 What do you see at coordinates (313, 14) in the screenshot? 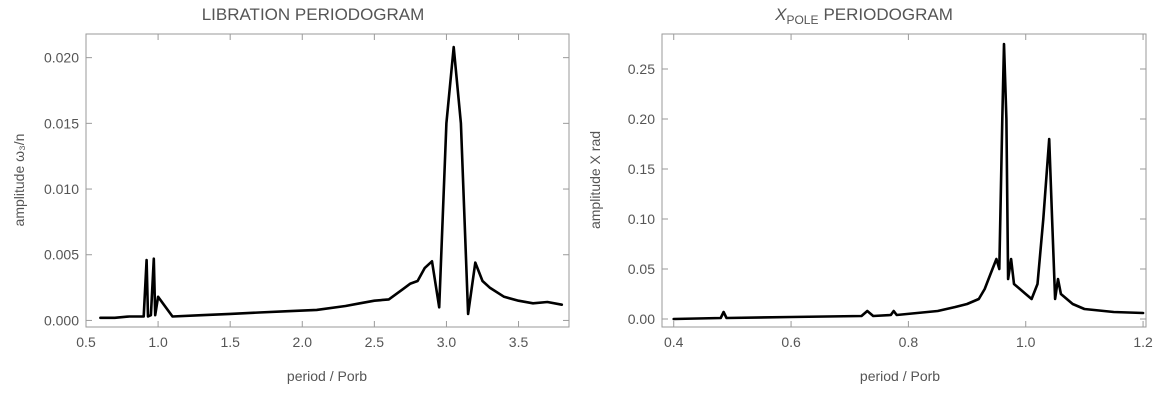
I see `chart-title: LIBRATION PERIODOGRAM` at bounding box center [313, 14].